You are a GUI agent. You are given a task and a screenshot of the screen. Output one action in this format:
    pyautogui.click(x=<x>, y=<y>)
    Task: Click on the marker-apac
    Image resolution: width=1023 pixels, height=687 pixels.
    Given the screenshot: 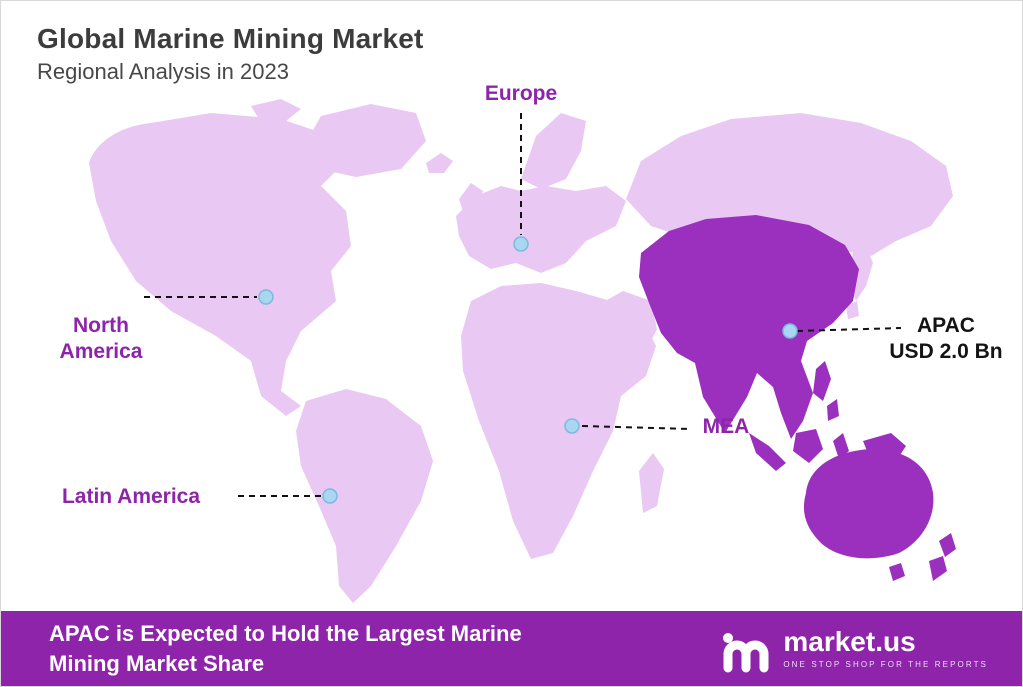 What is the action you would take?
    pyautogui.click(x=790, y=331)
    